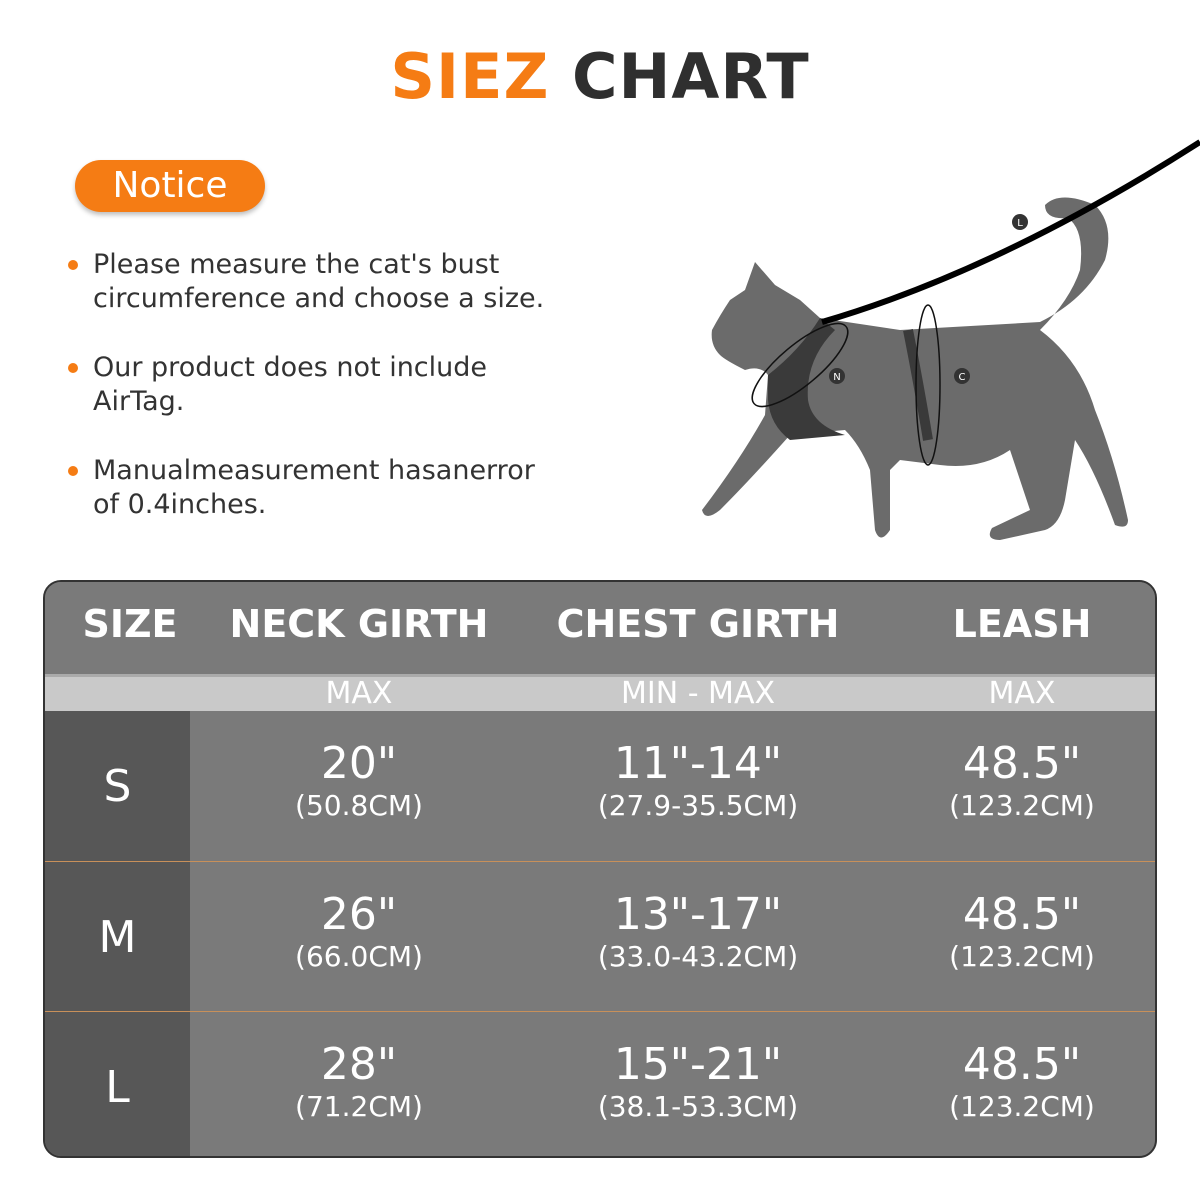 The width and height of the screenshot is (1200, 1200). I want to click on svg-text: C, so click(962, 377).